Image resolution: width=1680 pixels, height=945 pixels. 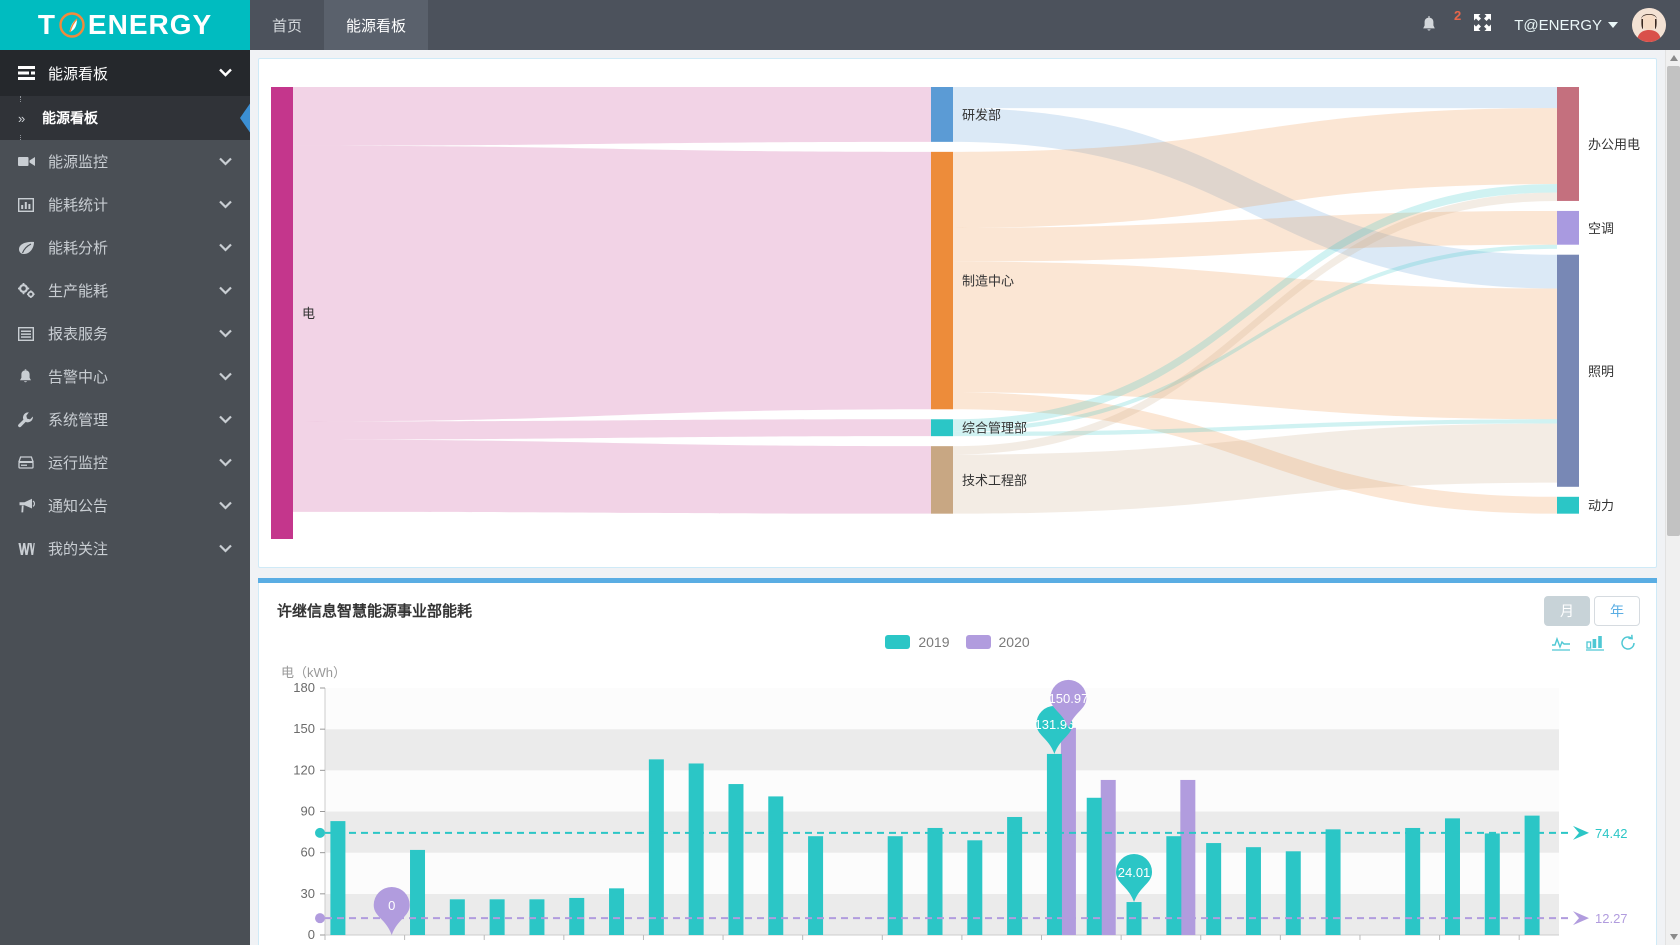 What do you see at coordinates (29, 419) in the screenshot?
I see `wrench-icon` at bounding box center [29, 419].